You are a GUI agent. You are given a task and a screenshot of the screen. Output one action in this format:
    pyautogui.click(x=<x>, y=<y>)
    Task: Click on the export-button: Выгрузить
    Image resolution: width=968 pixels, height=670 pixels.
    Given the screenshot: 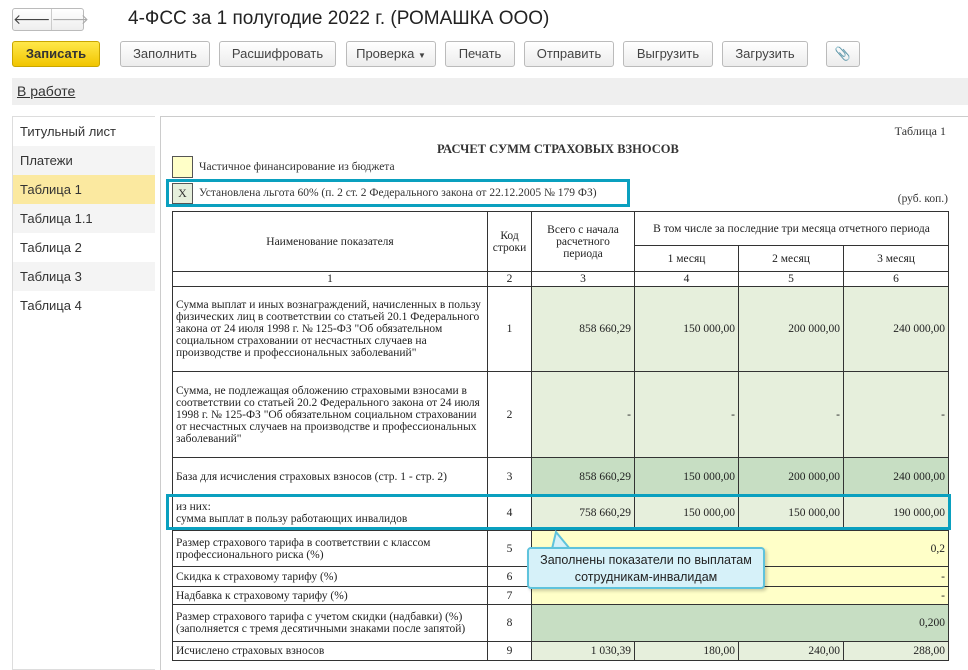 What is the action you would take?
    pyautogui.click(x=668, y=54)
    